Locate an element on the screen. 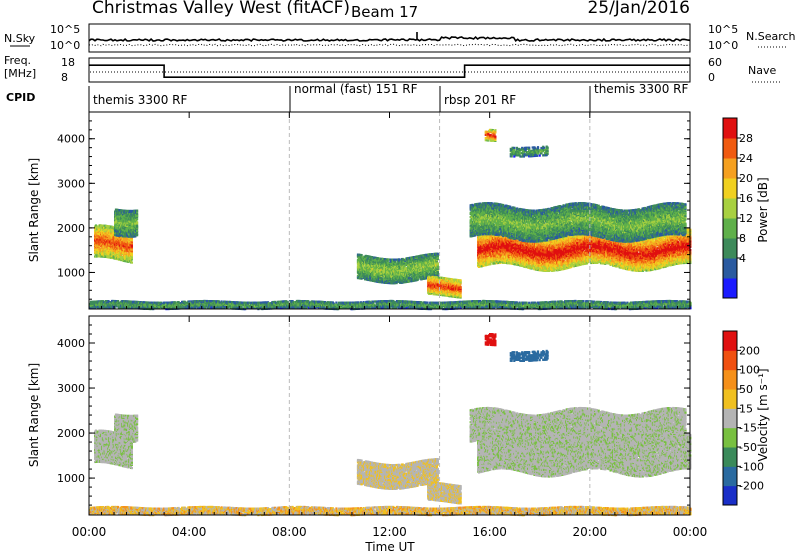 The width and height of the screenshot is (800, 554). noise-right-tick-bottom: 10^0 is located at coordinates (723, 45).